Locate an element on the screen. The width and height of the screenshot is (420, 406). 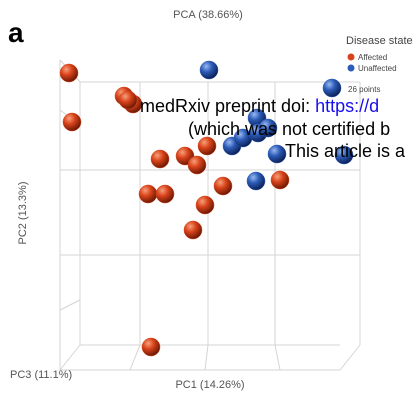
chart-title: PCA (38.66%) is located at coordinates (208, 15).